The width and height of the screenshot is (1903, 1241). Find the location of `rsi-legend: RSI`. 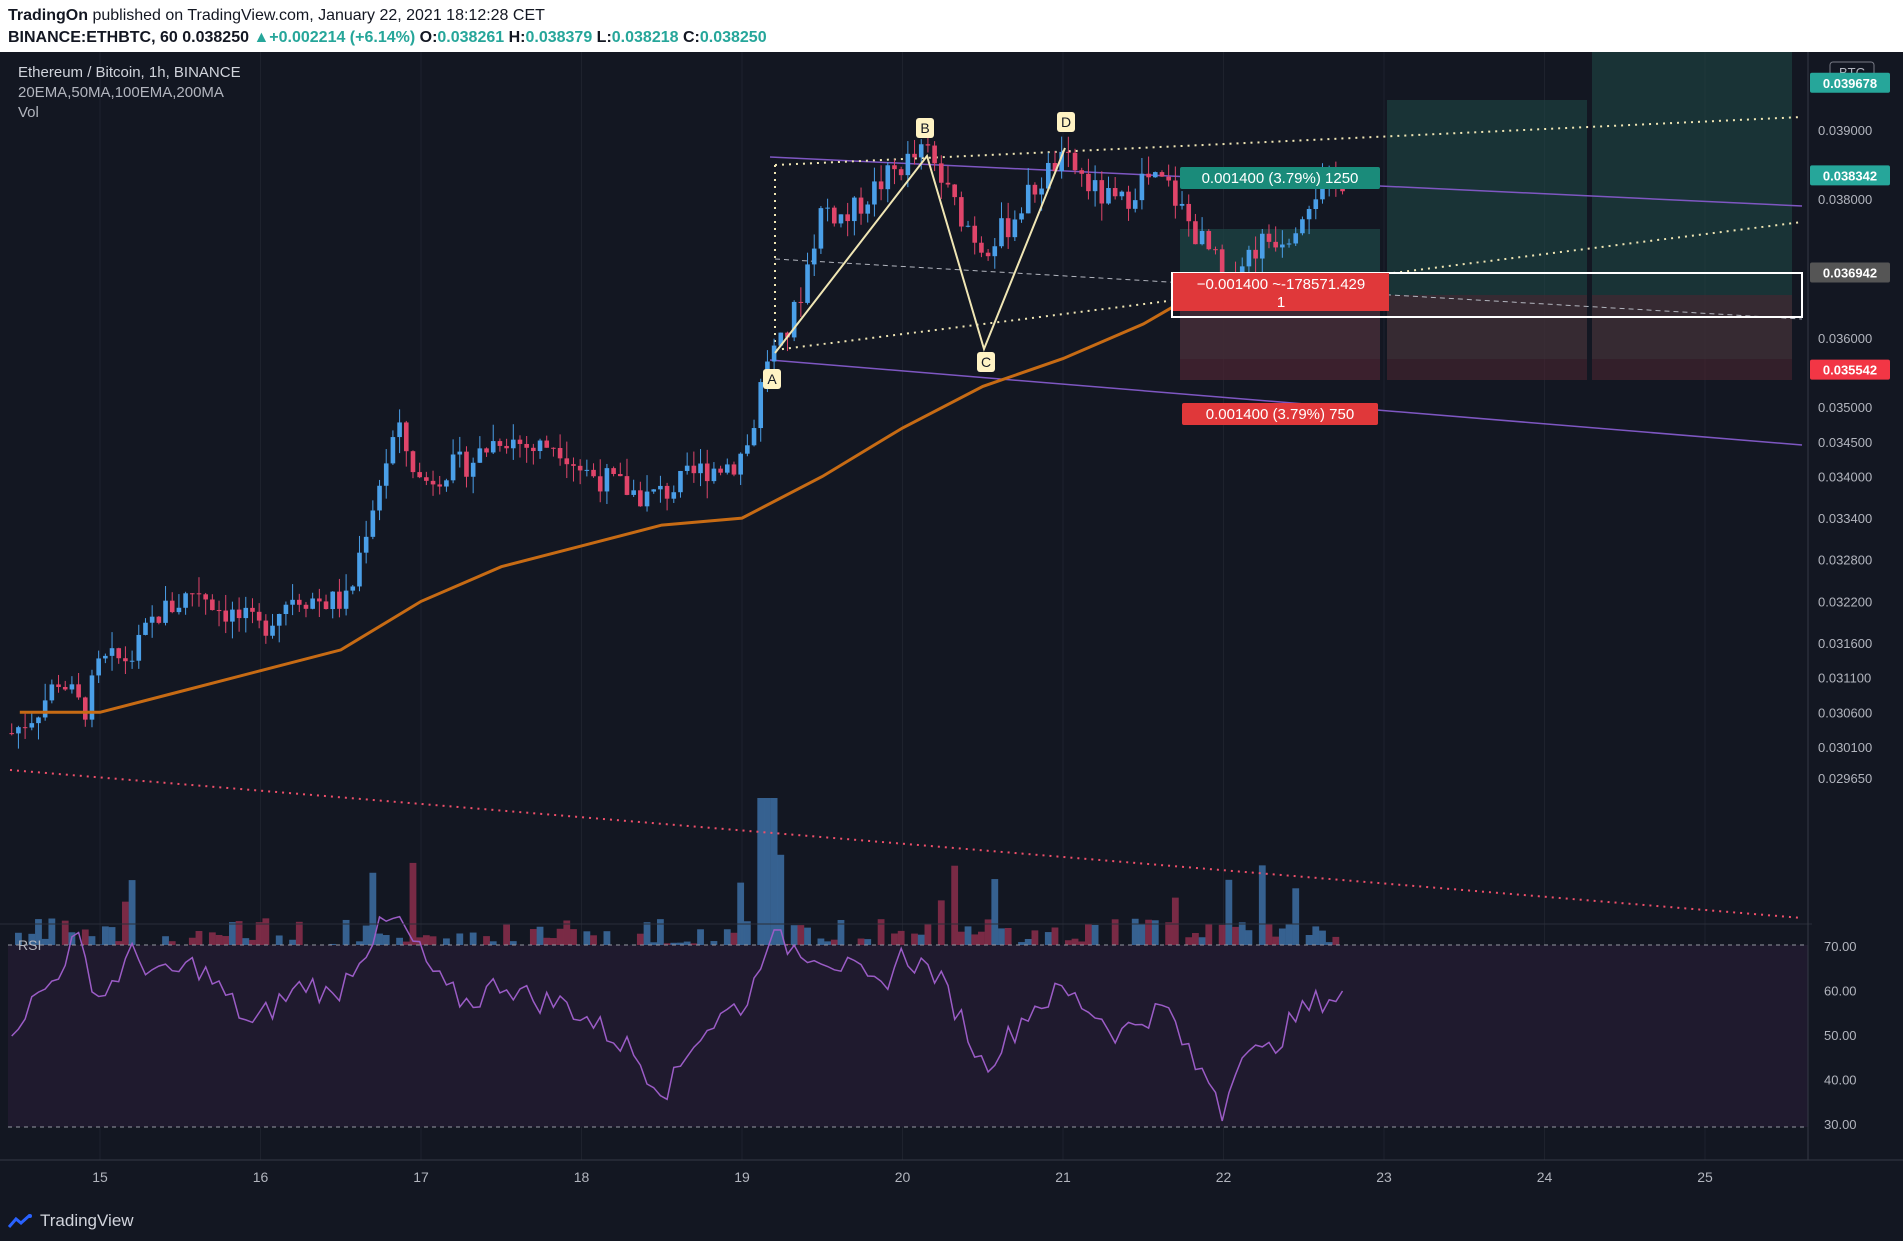

rsi-legend: RSI is located at coordinates (29, 945).